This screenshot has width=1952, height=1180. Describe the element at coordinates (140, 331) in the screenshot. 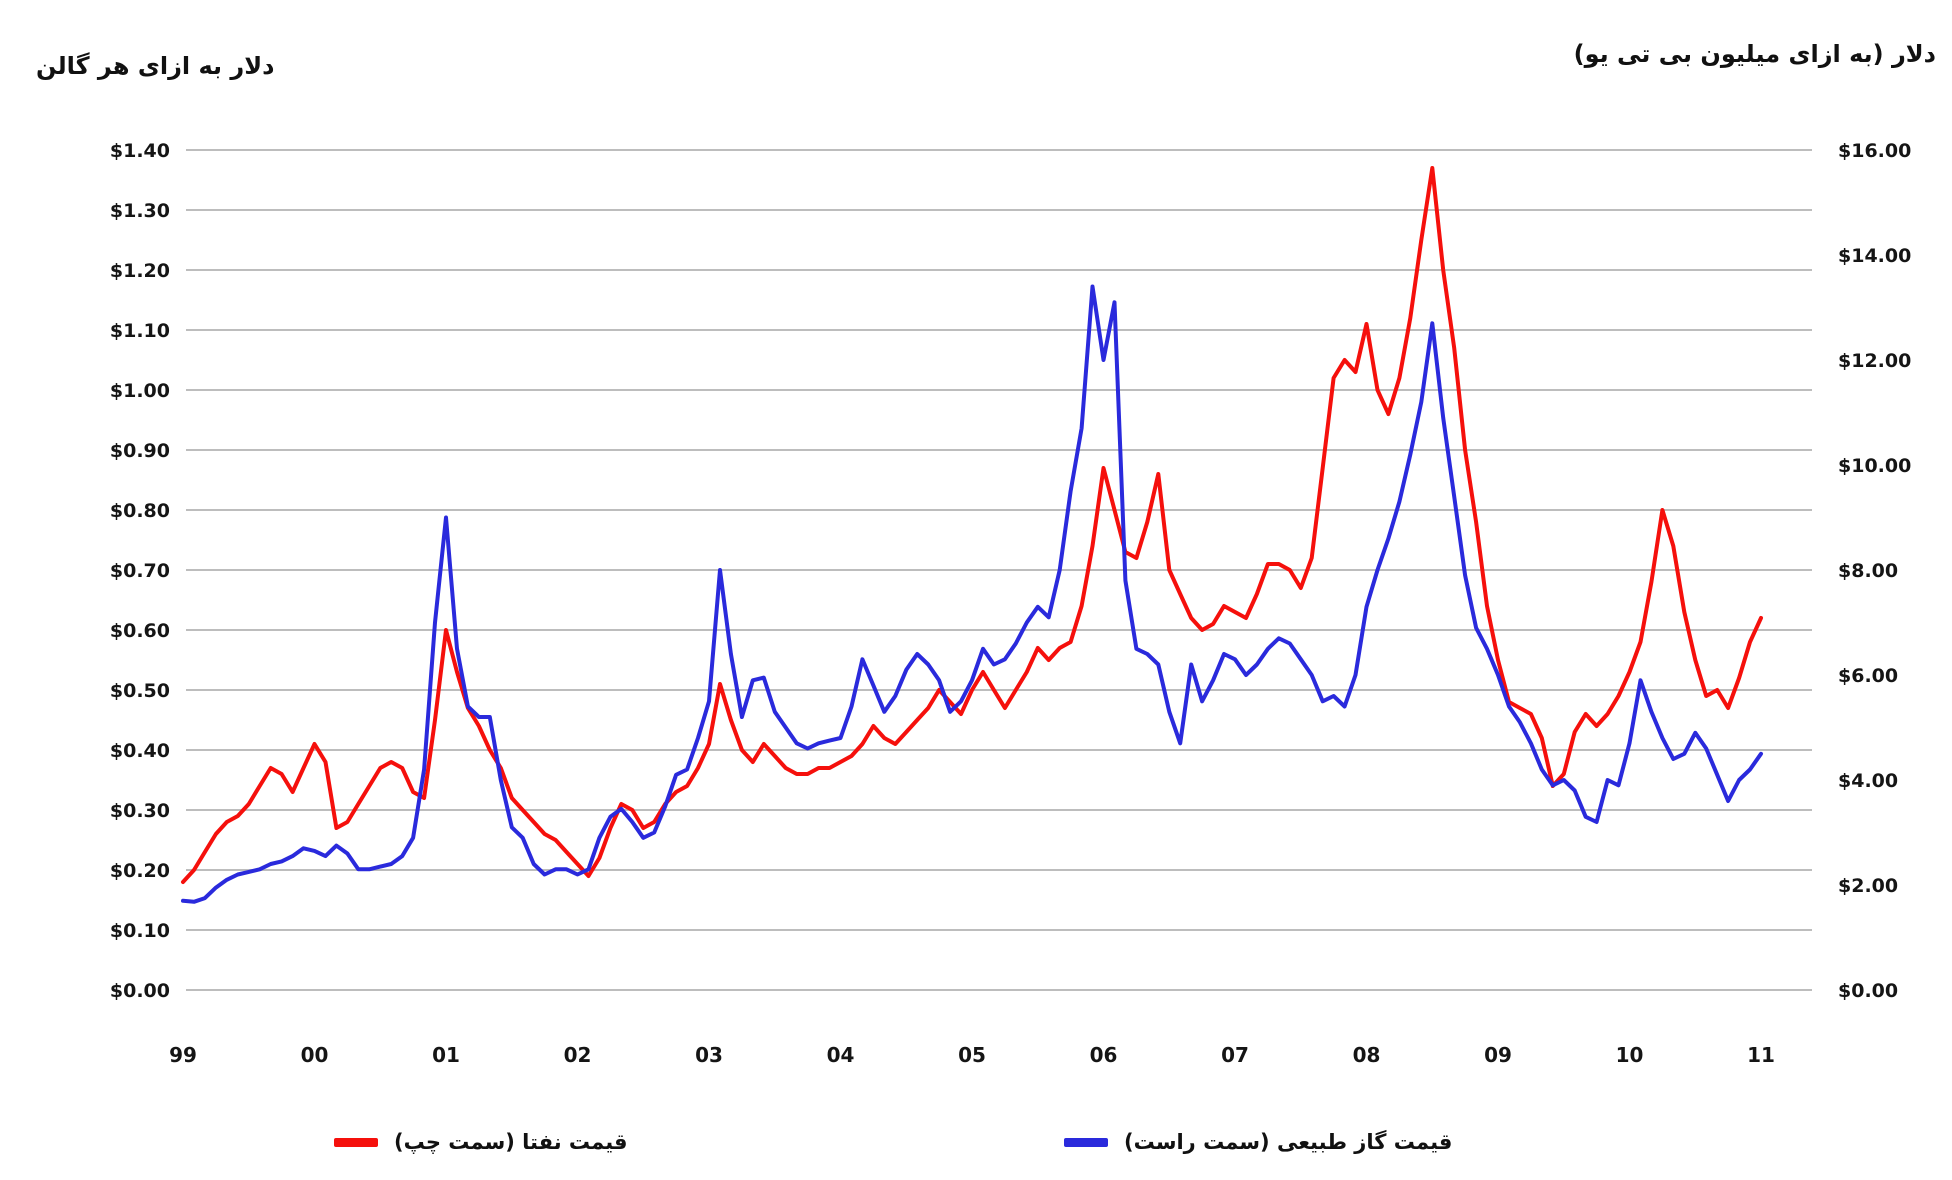

I see `left-axis-tick-label: $1.10` at that location.